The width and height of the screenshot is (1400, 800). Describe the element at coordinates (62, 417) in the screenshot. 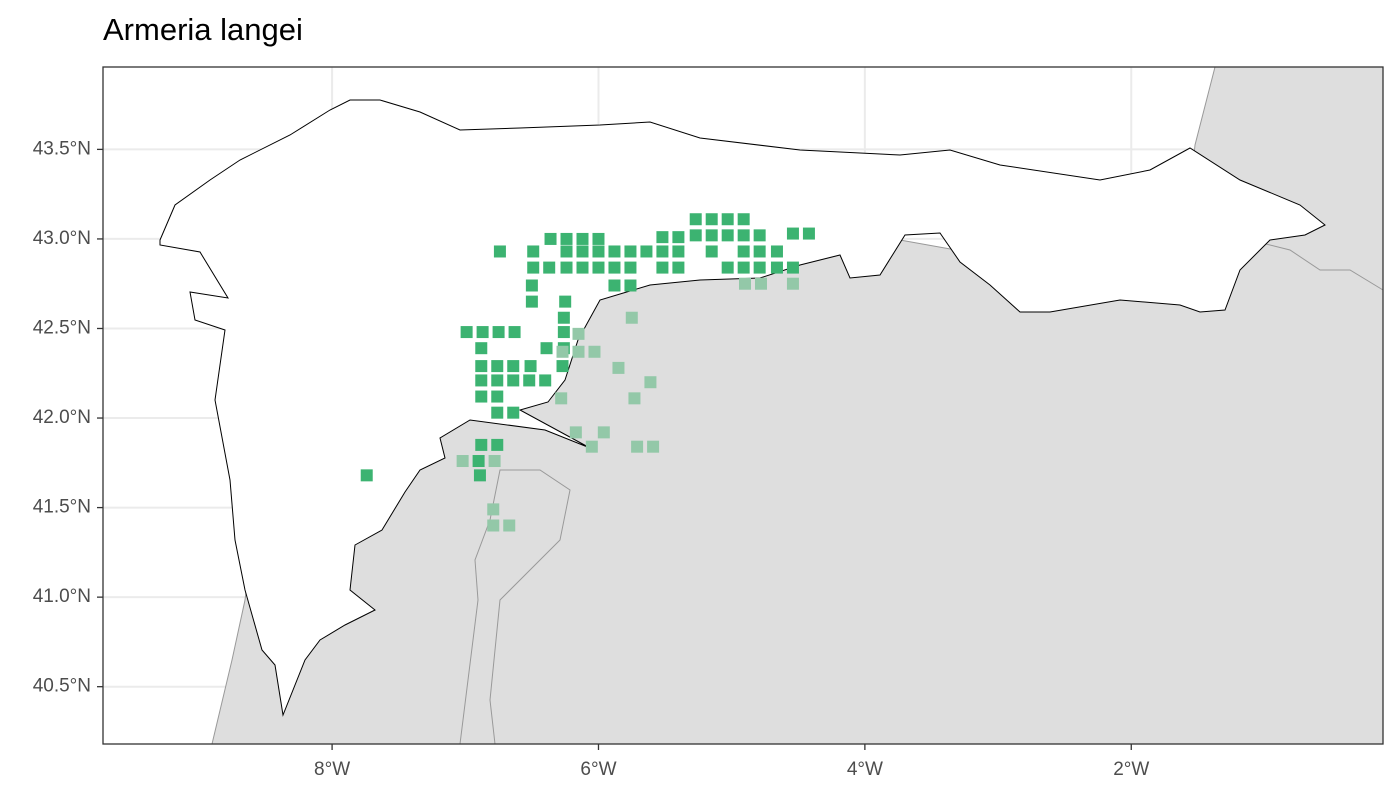

I see `y-tick-label: 42.0°N` at that location.